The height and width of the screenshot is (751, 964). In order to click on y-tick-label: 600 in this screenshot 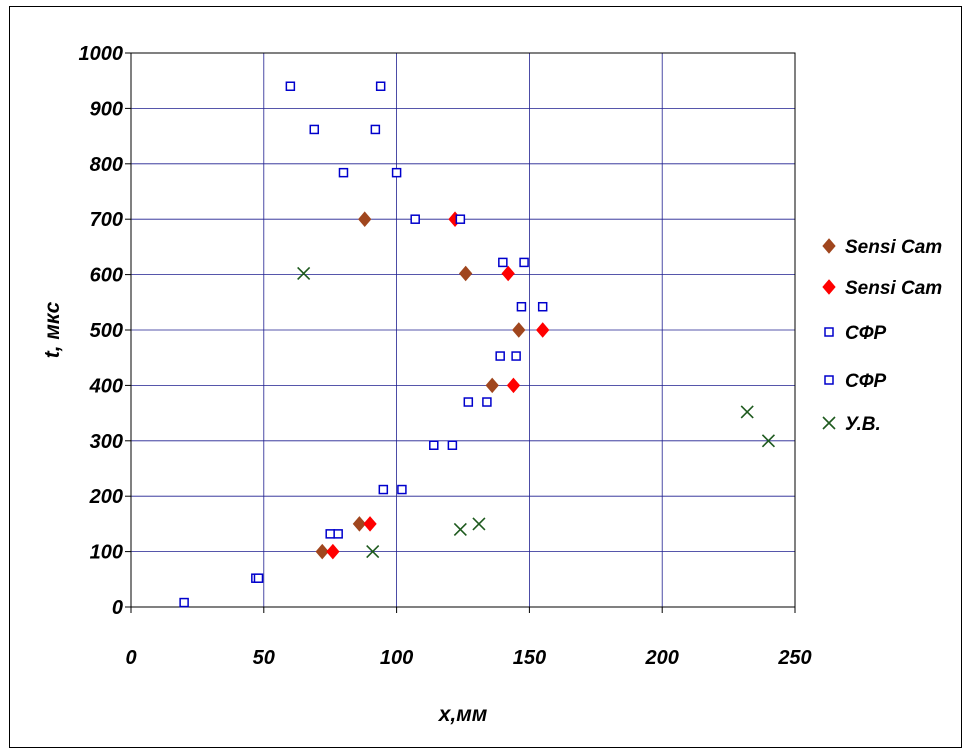, I will do `click(106, 276)`.